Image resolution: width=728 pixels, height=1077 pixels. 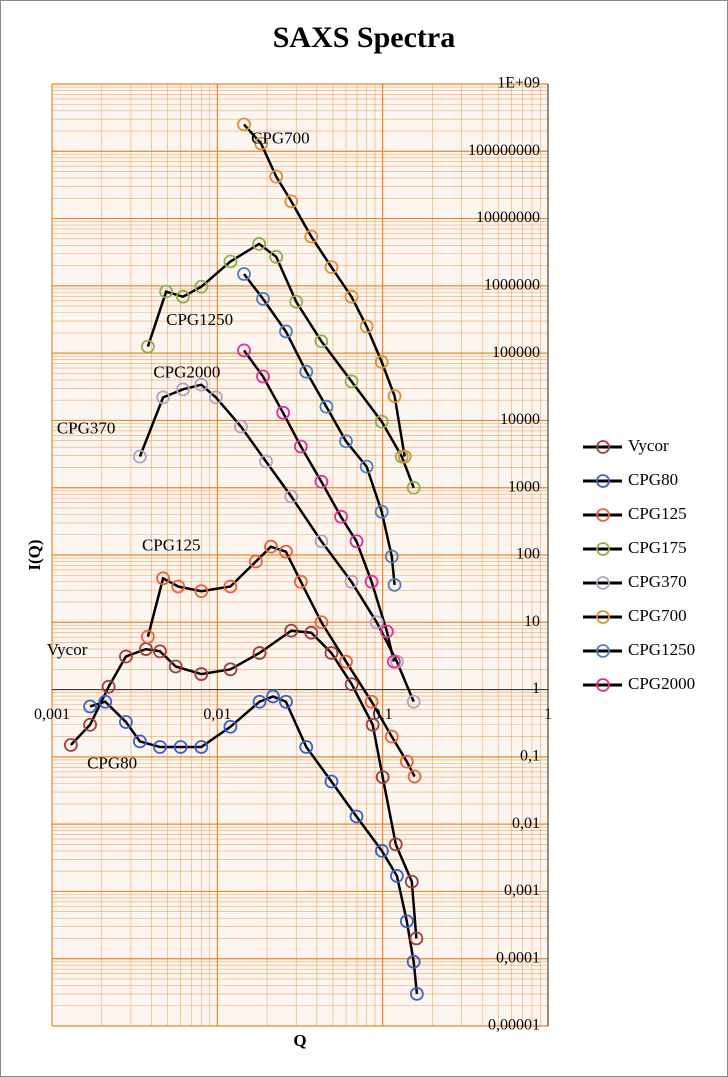 What do you see at coordinates (518, 83) in the screenshot?
I see `y-tick-label: 1E+09` at bounding box center [518, 83].